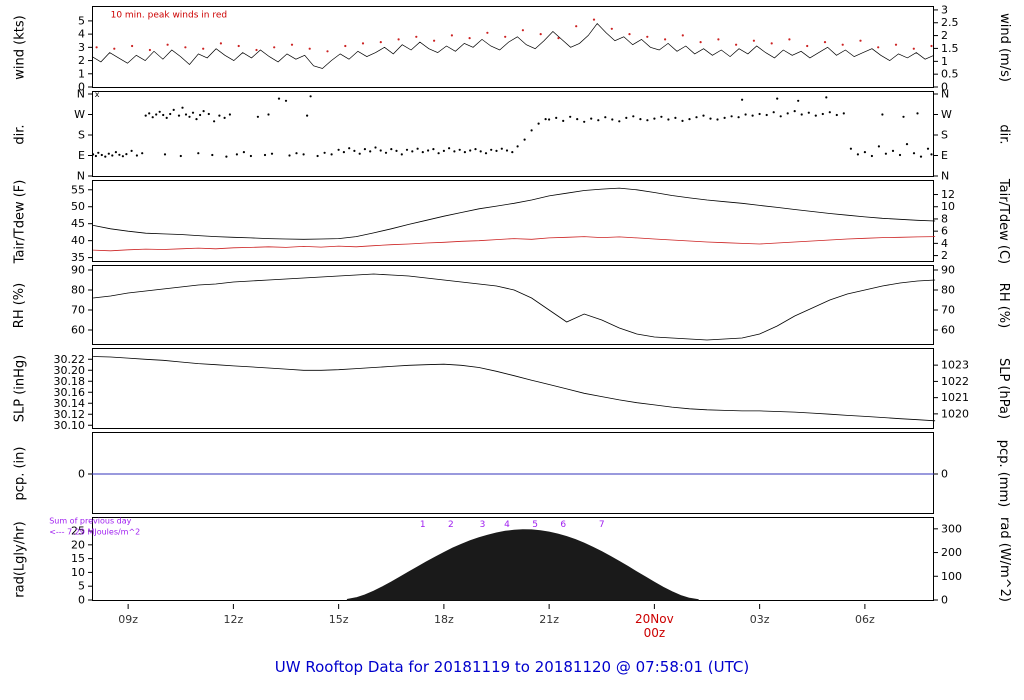 This screenshot has height=700, width=1024. What do you see at coordinates (78, 544) in the screenshot?
I see `svg-text: 20` at bounding box center [78, 544].